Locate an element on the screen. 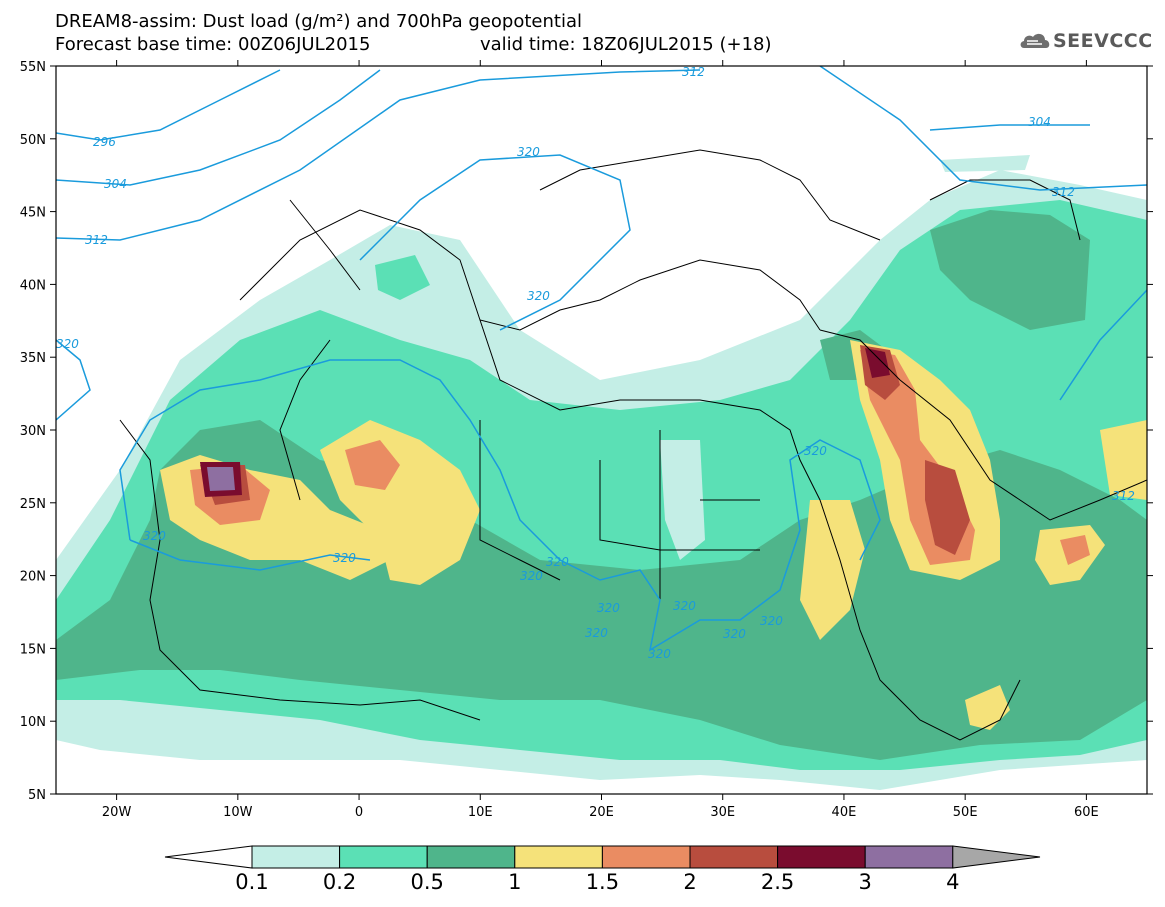 The height and width of the screenshot is (907, 1165). contour-320-west is located at coordinates (73, 380).